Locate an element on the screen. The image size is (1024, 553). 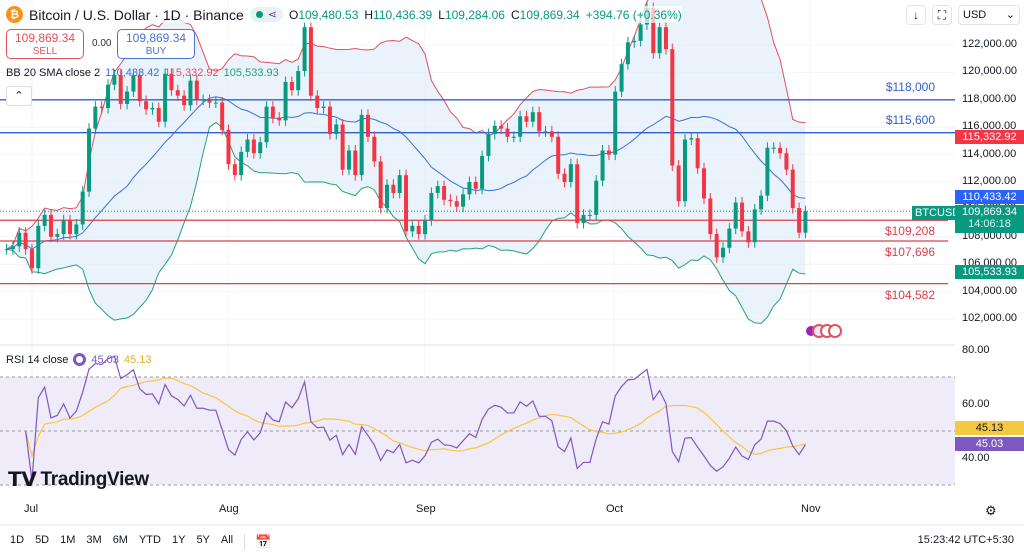
bb-basis-value: 110,433.42 is located at coordinates (132, 73).